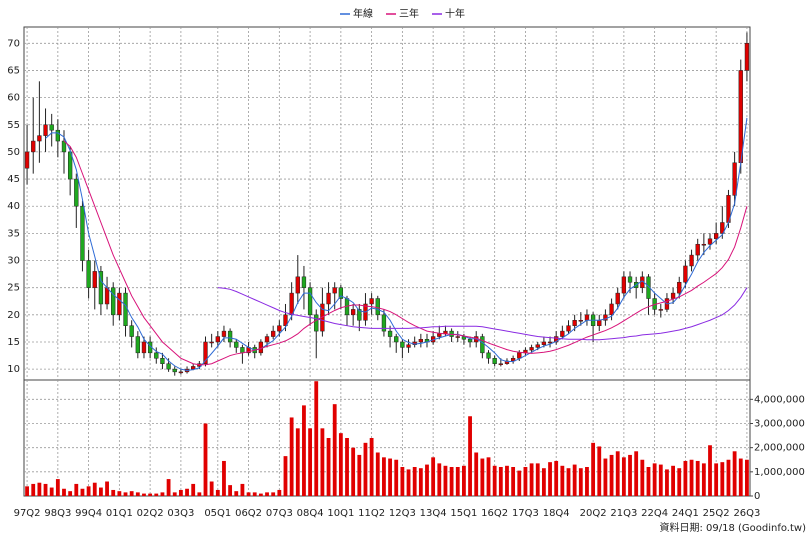 Image resolution: width=808 pixels, height=540 pixels. Describe the element at coordinates (217, 513) in the screenshot. I see `x-tick-label: 05Q1` at that location.